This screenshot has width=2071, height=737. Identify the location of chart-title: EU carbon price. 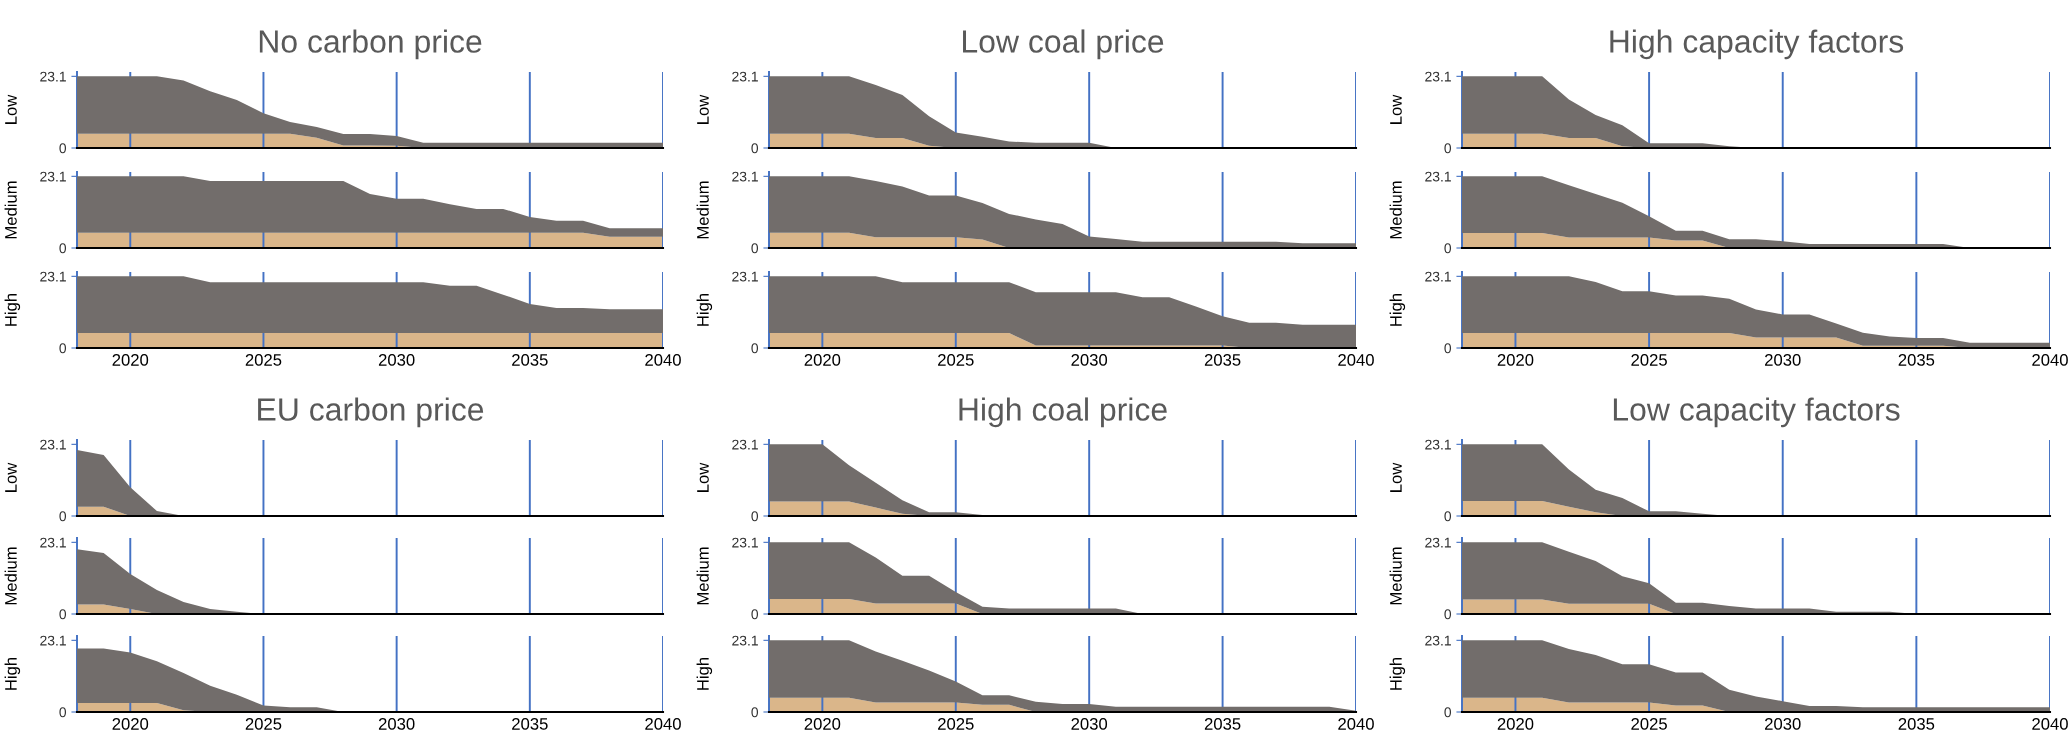
(371, 412).